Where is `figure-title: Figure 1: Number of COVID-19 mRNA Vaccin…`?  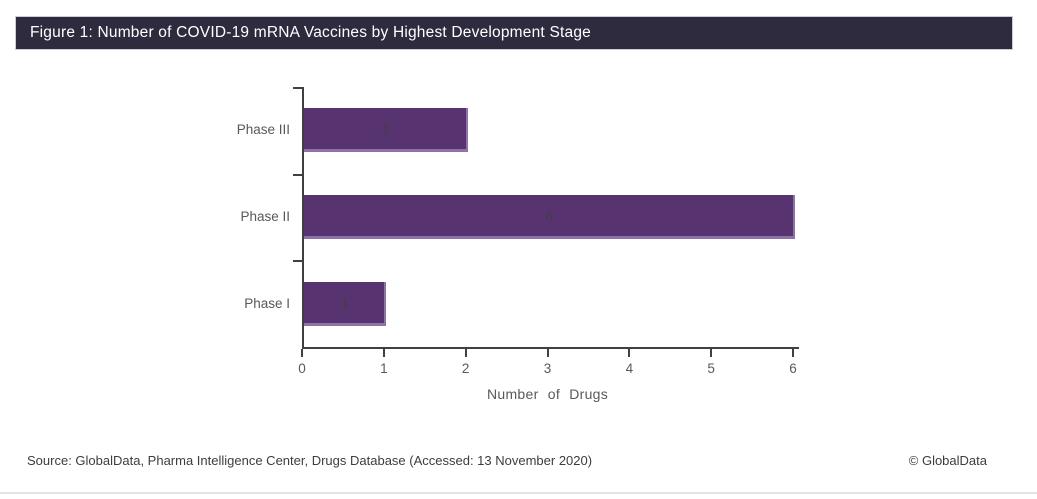
figure-title: Figure 1: Number of COVID-19 mRNA Vaccin… is located at coordinates (310, 32).